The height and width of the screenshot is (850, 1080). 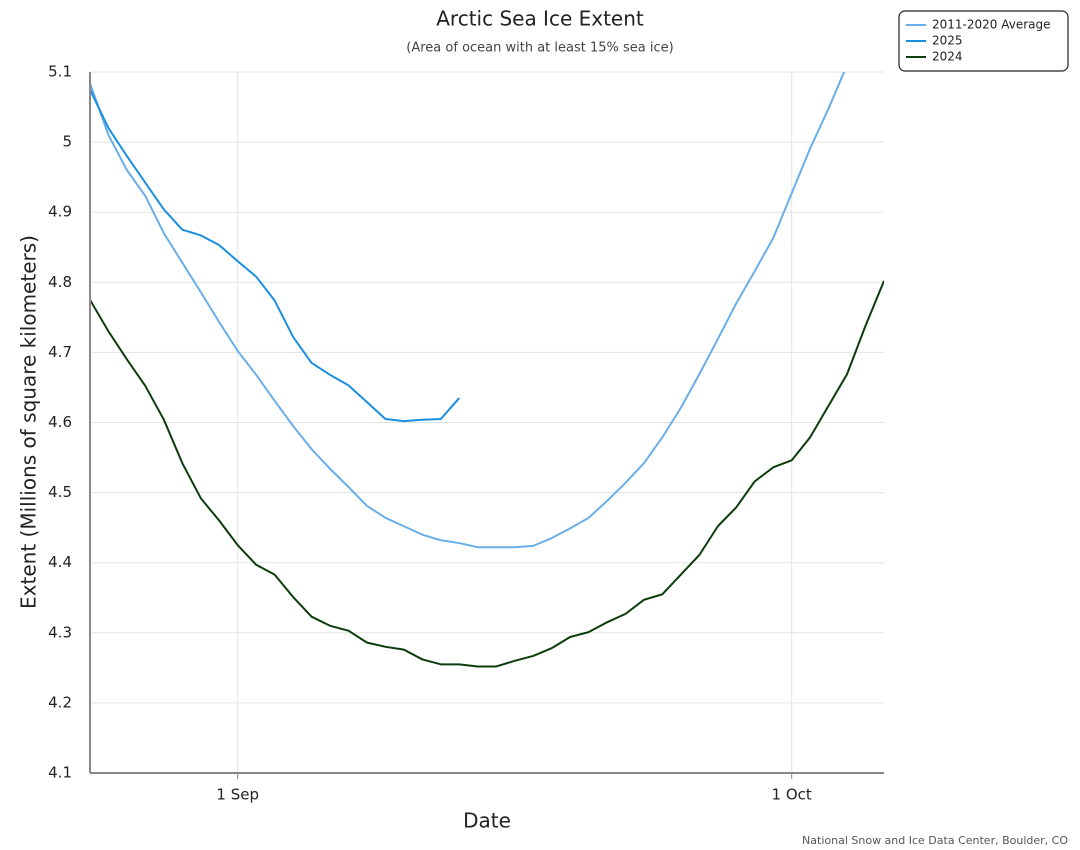 I want to click on y-tick-label: 4.3, so click(x=60, y=632).